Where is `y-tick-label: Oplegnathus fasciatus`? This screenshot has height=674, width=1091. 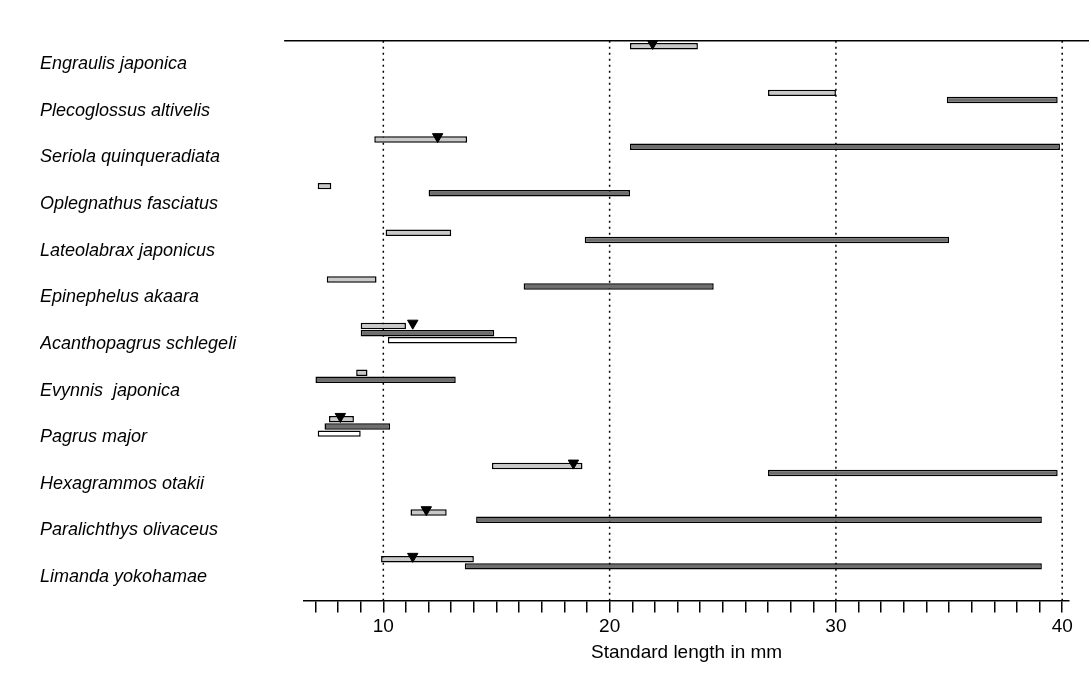 y-tick-label: Oplegnathus fasciatus is located at coordinates (129, 203).